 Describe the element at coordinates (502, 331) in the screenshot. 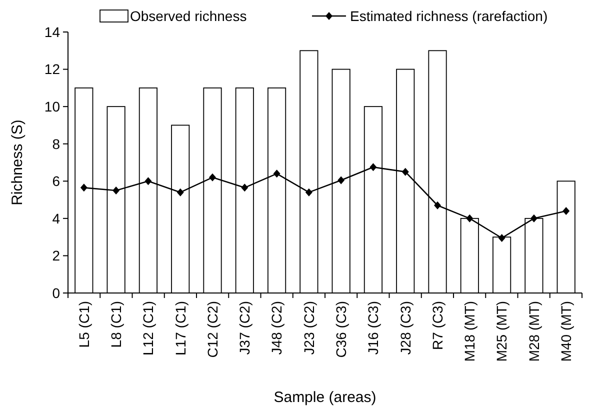

I see `x-tick-label: M25 (MT)` at that location.